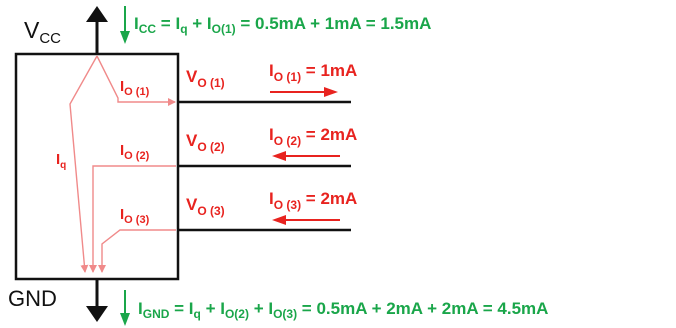 This screenshot has width=676, height=328. I want to click on iq-label-main: I, so click(58, 159).